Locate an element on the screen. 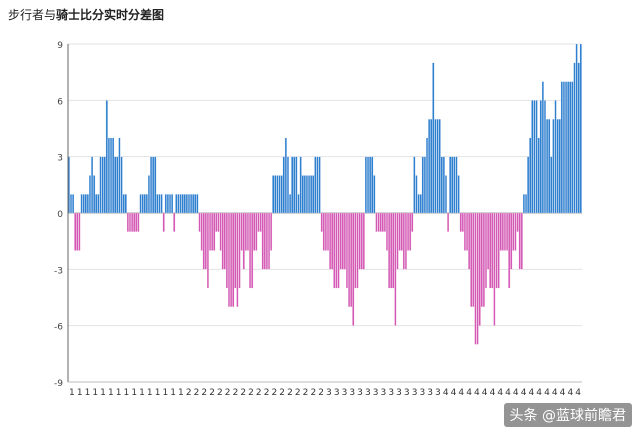  chart-title: 步行者与骑士比分实时分差图 is located at coordinates (86, 14).